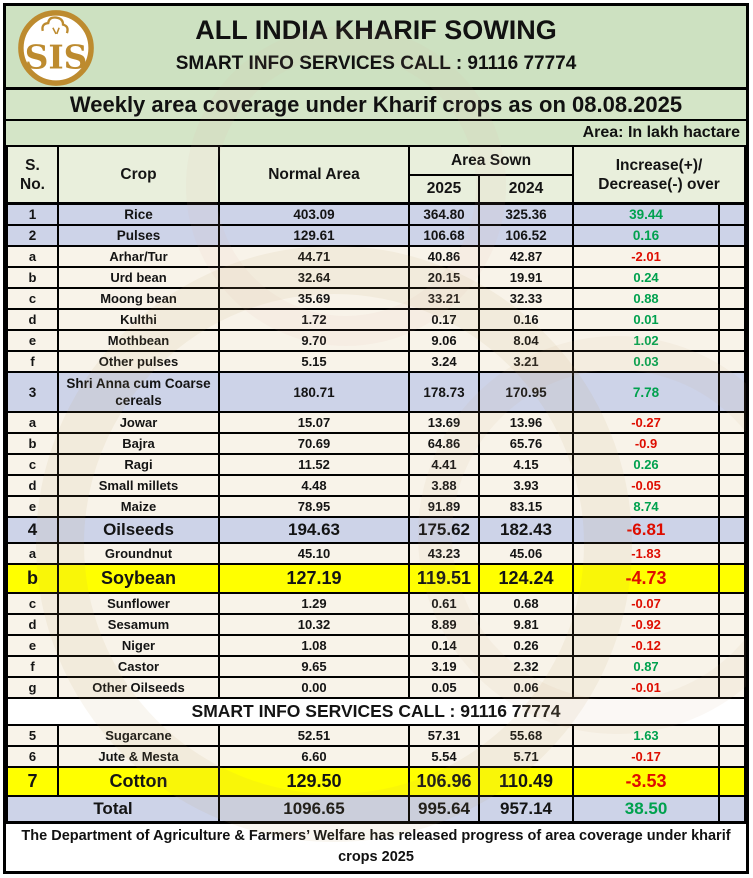 This screenshot has width=753, height=878. What do you see at coordinates (138, 392) in the screenshot?
I see `crop-cell: Shri Anna cum Coarse cereals` at bounding box center [138, 392].